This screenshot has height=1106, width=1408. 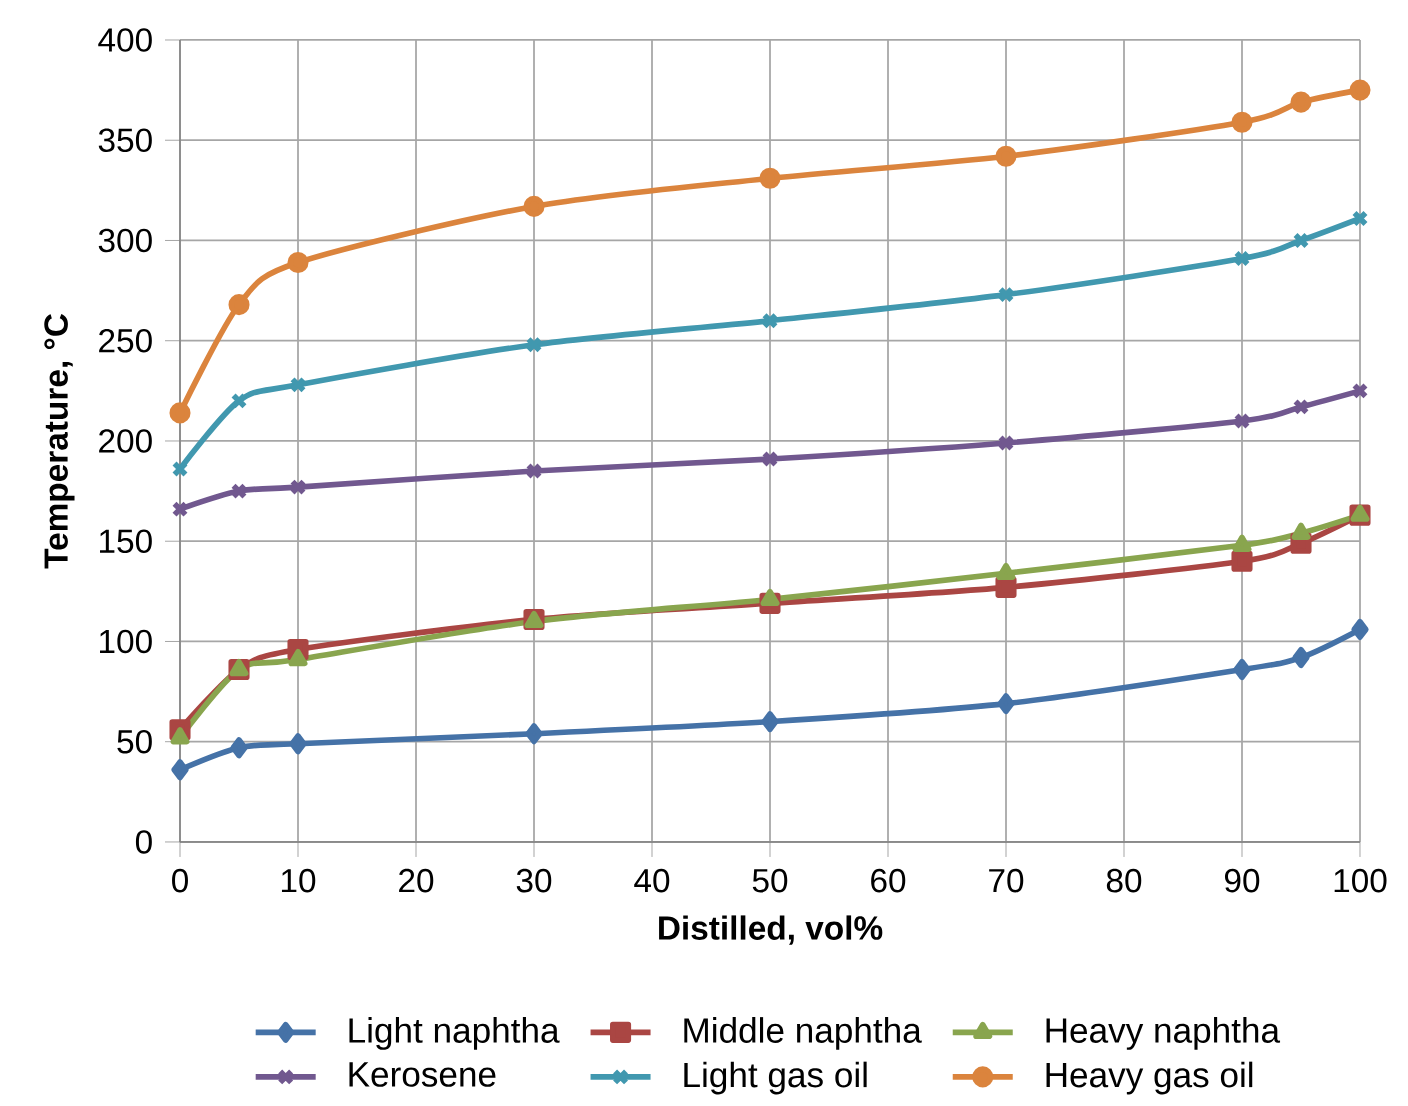 I want to click on y-tick-label: 300, so click(x=125, y=240).